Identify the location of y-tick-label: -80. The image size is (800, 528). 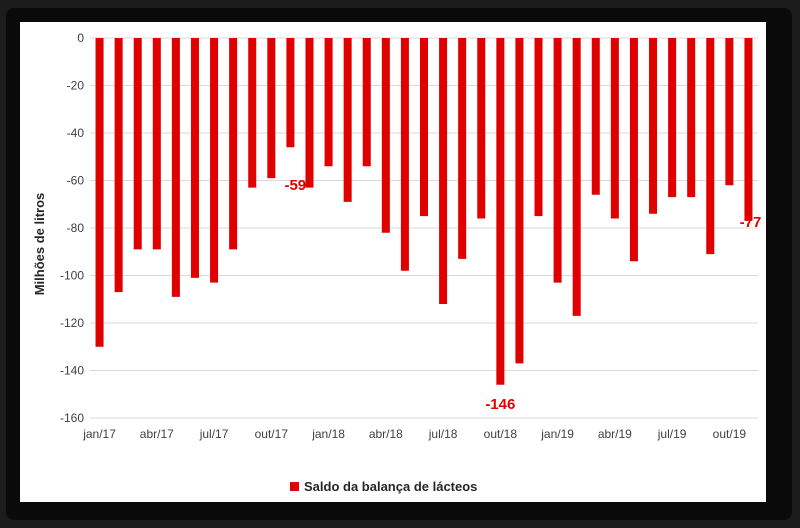
(76, 228).